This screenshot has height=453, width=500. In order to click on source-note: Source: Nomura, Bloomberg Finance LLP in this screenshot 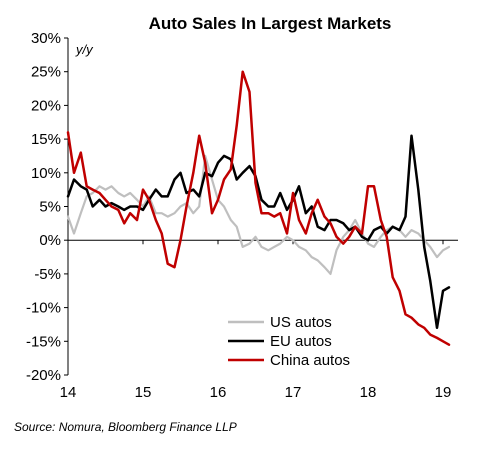, I will do `click(125, 427)`.